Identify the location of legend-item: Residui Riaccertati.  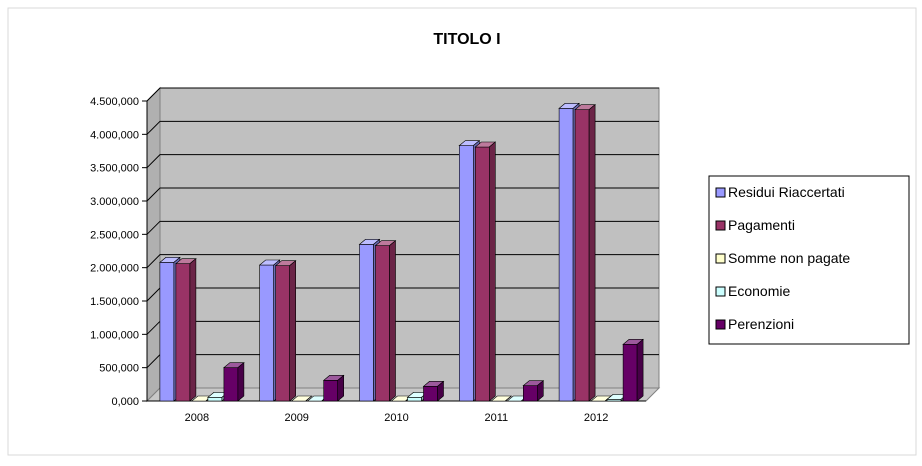
(780, 192).